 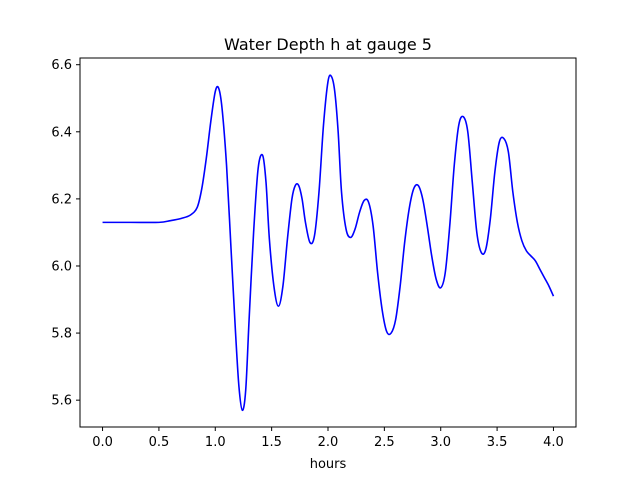 What do you see at coordinates (61, 199) in the screenshot?
I see `y-tick-label: 6.2` at bounding box center [61, 199].